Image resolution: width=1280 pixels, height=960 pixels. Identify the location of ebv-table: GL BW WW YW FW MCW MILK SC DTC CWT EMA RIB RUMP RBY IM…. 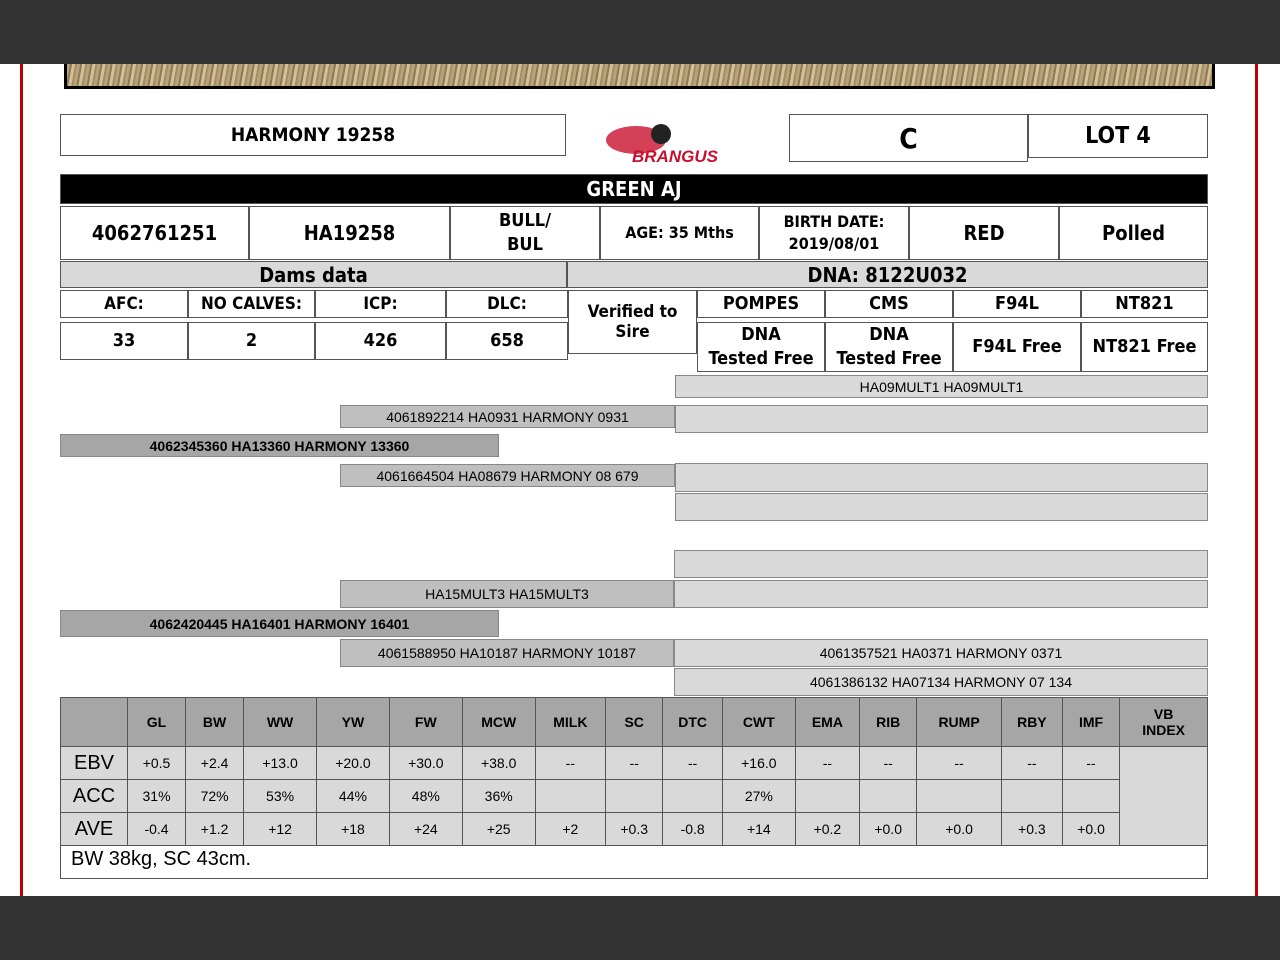
(634, 771).